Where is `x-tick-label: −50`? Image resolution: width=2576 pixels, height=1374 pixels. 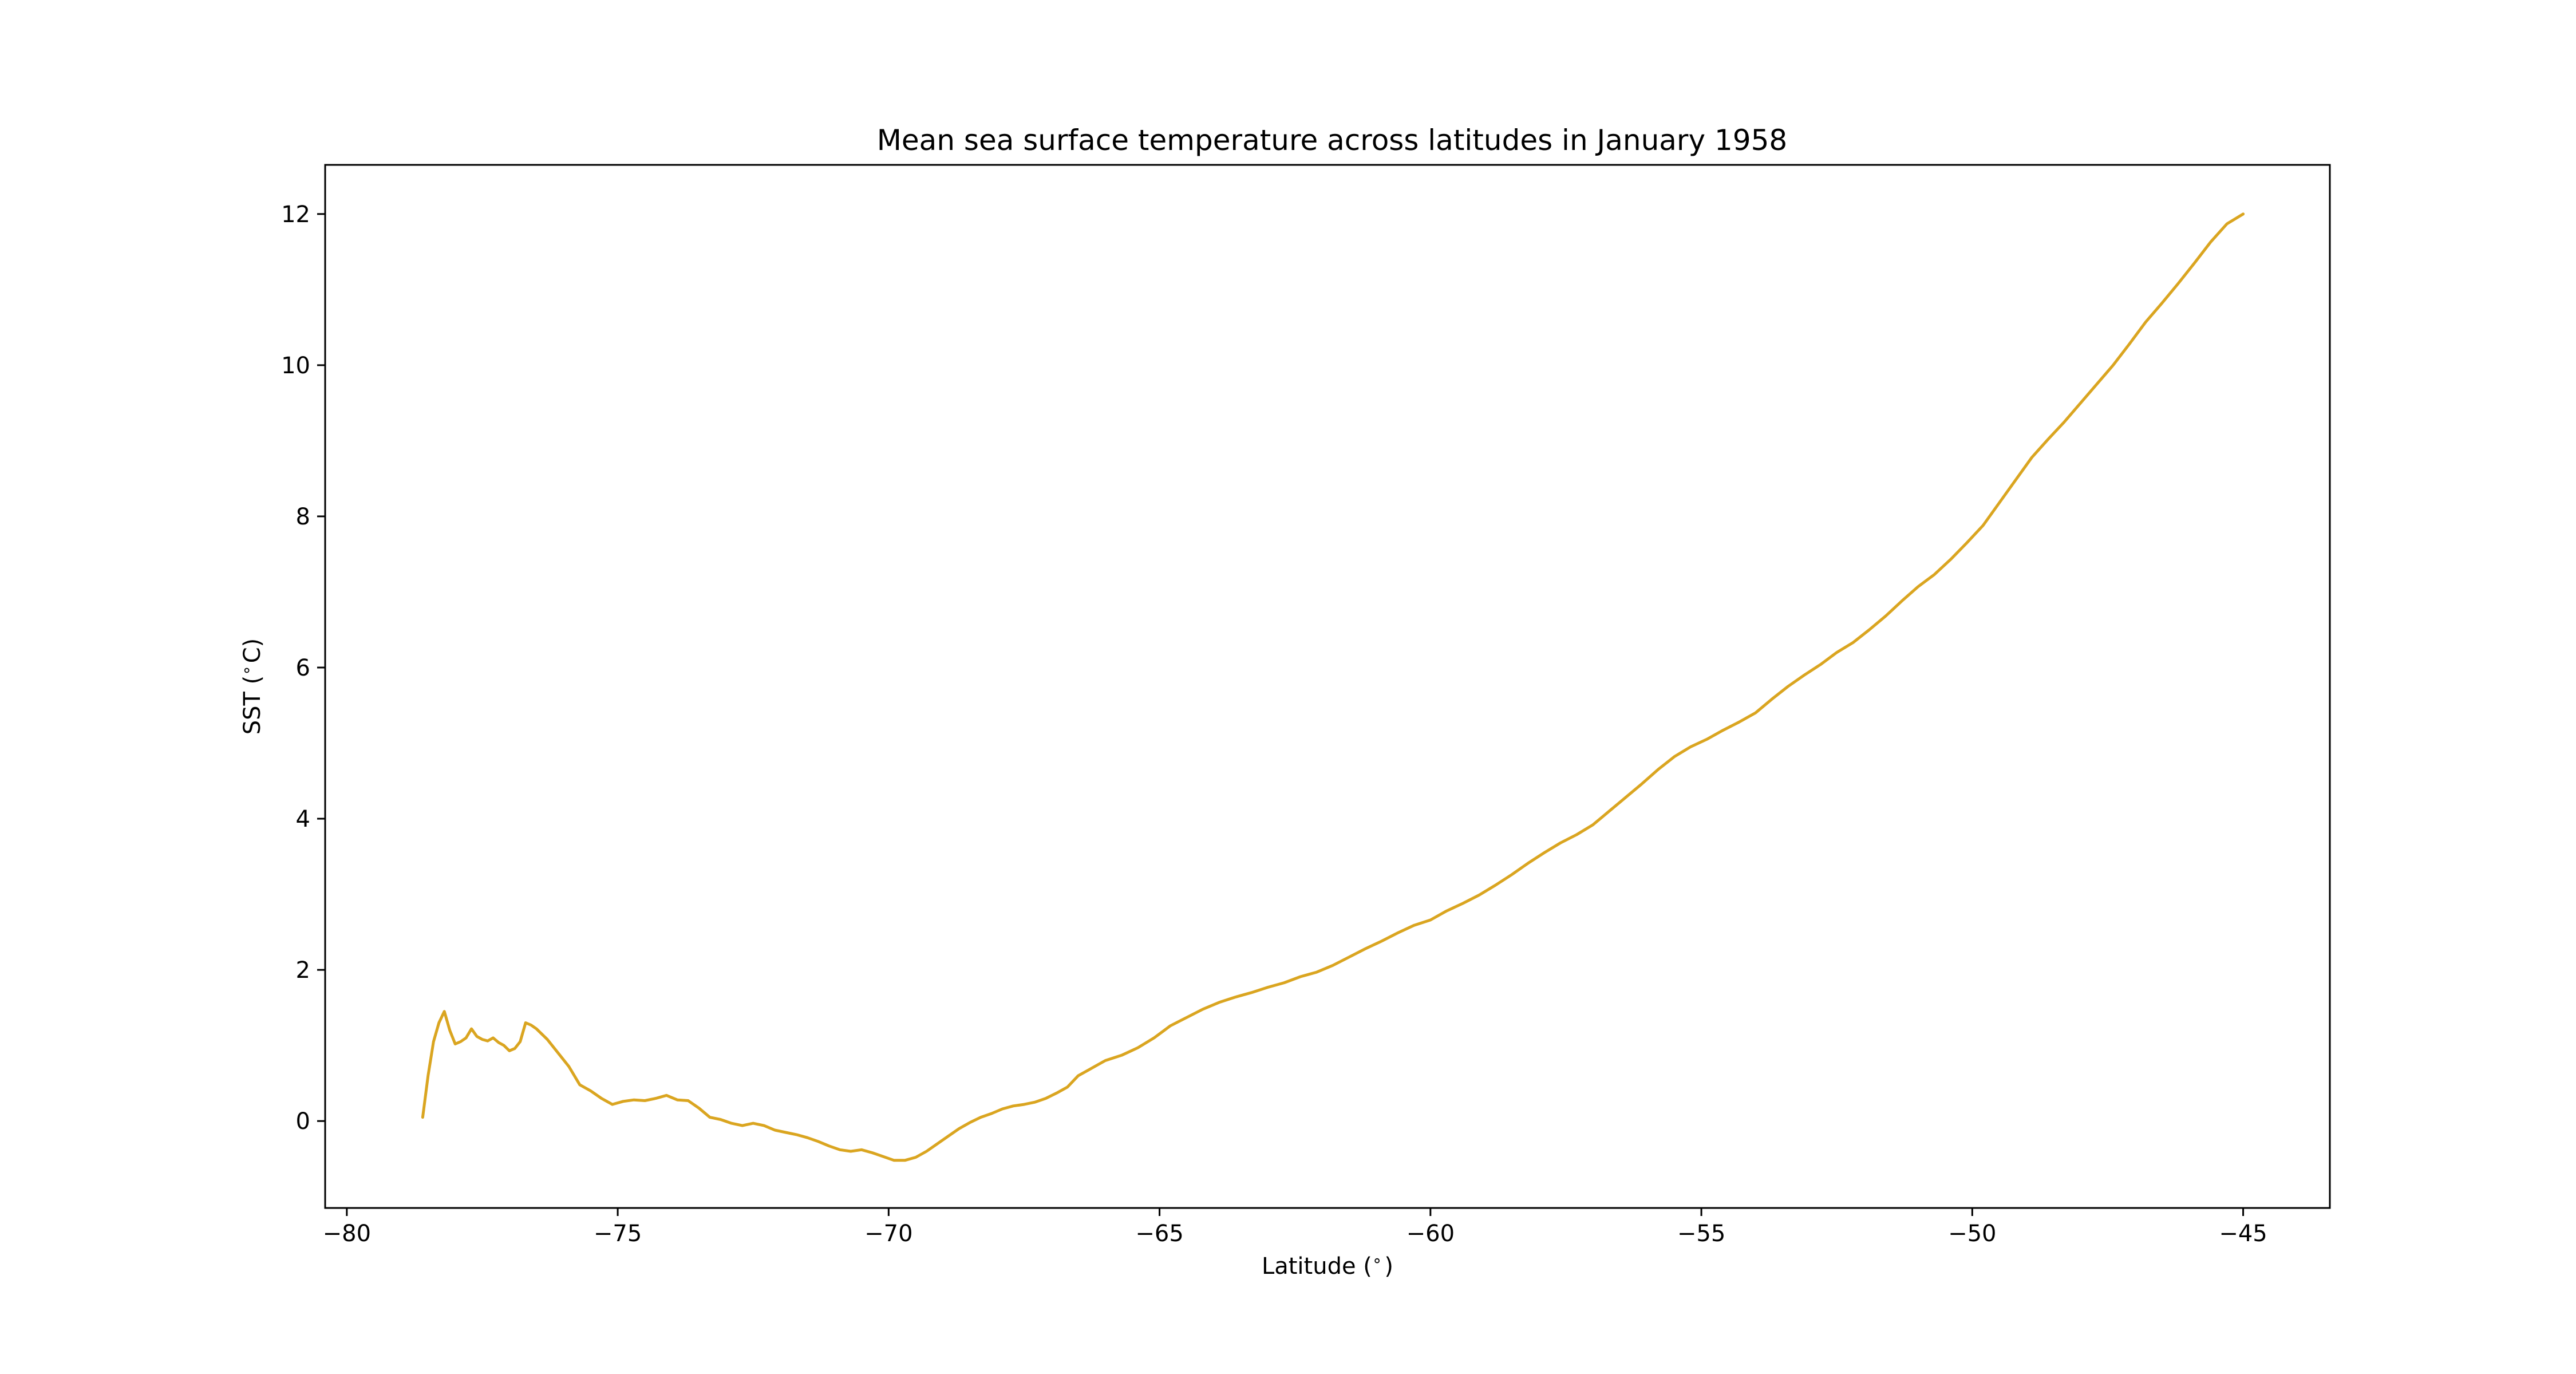
x-tick-label: −50 is located at coordinates (1972, 1234).